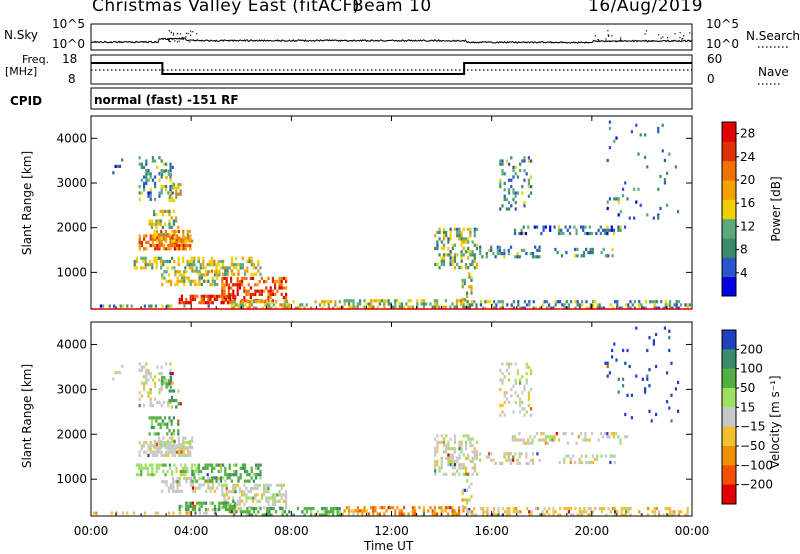 This screenshot has width=800, height=554. I want to click on power-colorbar-swatch, so click(729, 267).